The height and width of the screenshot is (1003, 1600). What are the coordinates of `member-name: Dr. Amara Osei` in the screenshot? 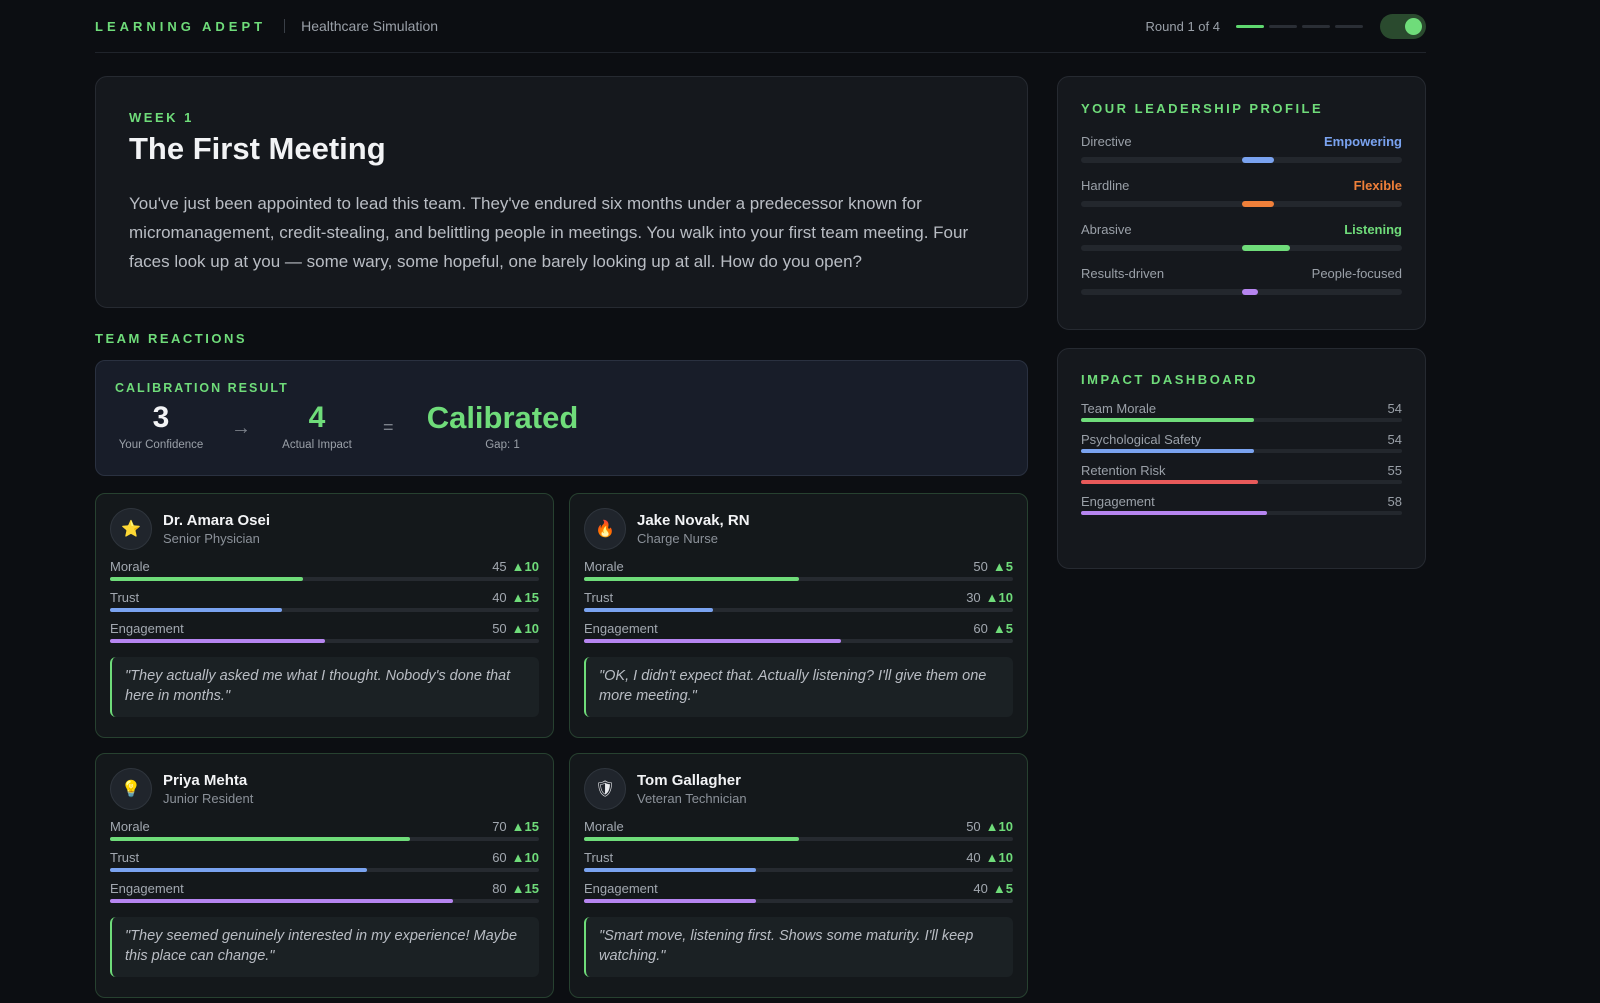 It's located at (216, 520).